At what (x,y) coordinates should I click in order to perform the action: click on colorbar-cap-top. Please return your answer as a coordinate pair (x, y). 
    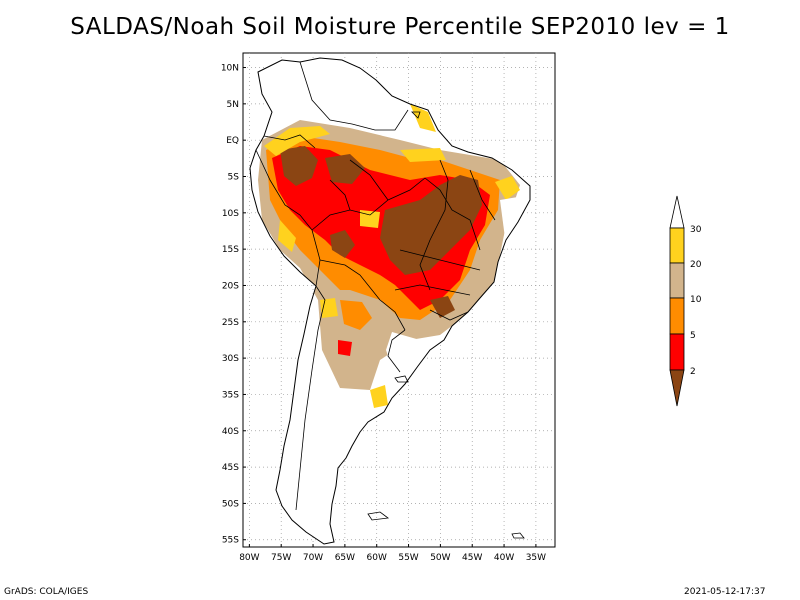
    Looking at the image, I should click on (677, 212).